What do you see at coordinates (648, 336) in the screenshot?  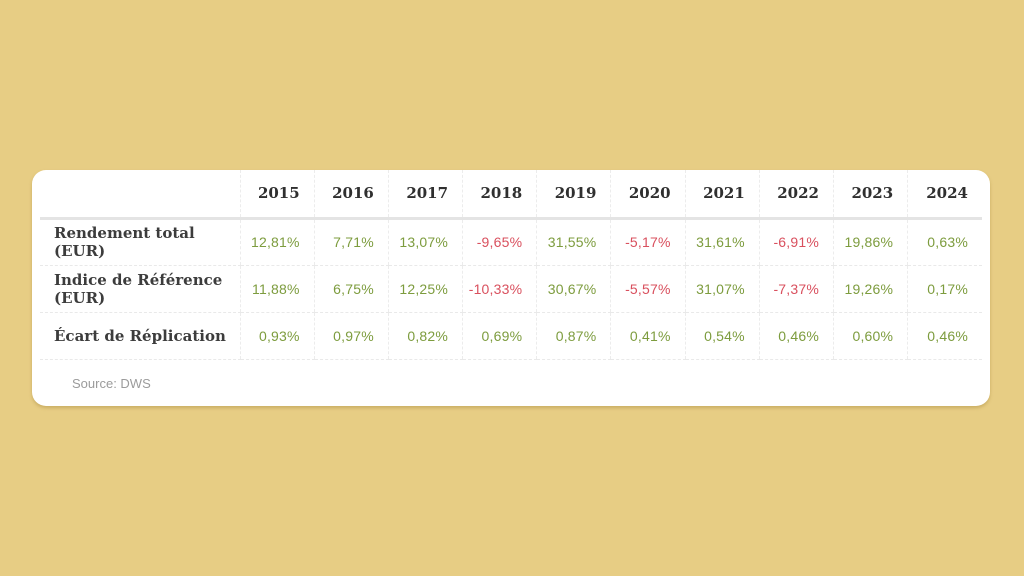 I see `value-cell: 0,41%` at bounding box center [648, 336].